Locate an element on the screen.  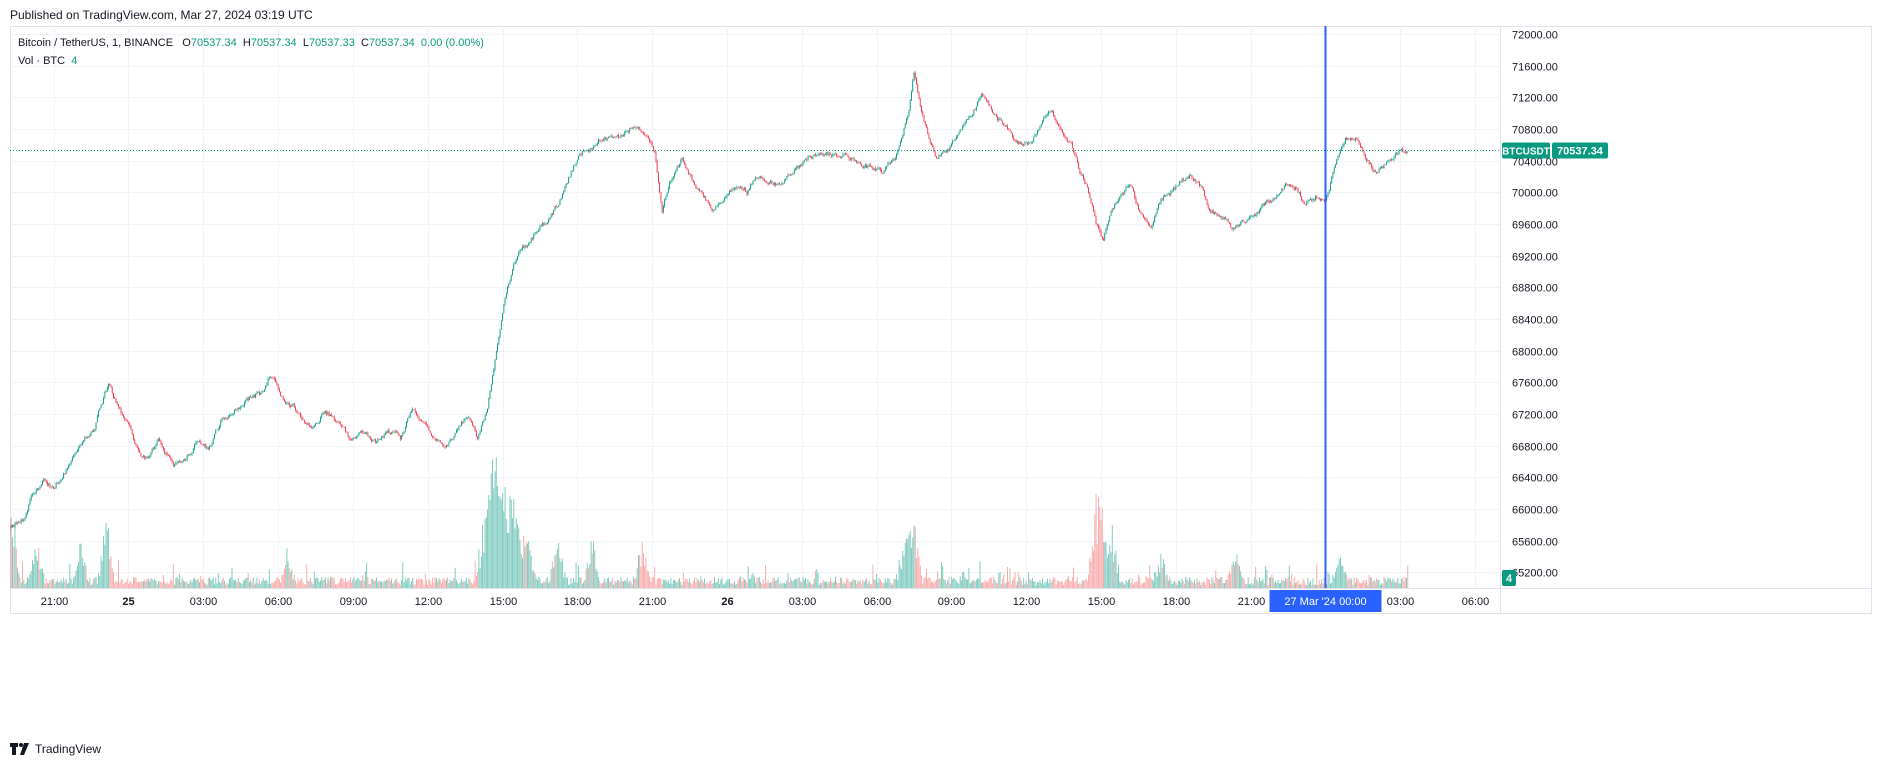
symbol-label: Bitcoin / TetherUS, 1, BINANCE is located at coordinates (96, 43).